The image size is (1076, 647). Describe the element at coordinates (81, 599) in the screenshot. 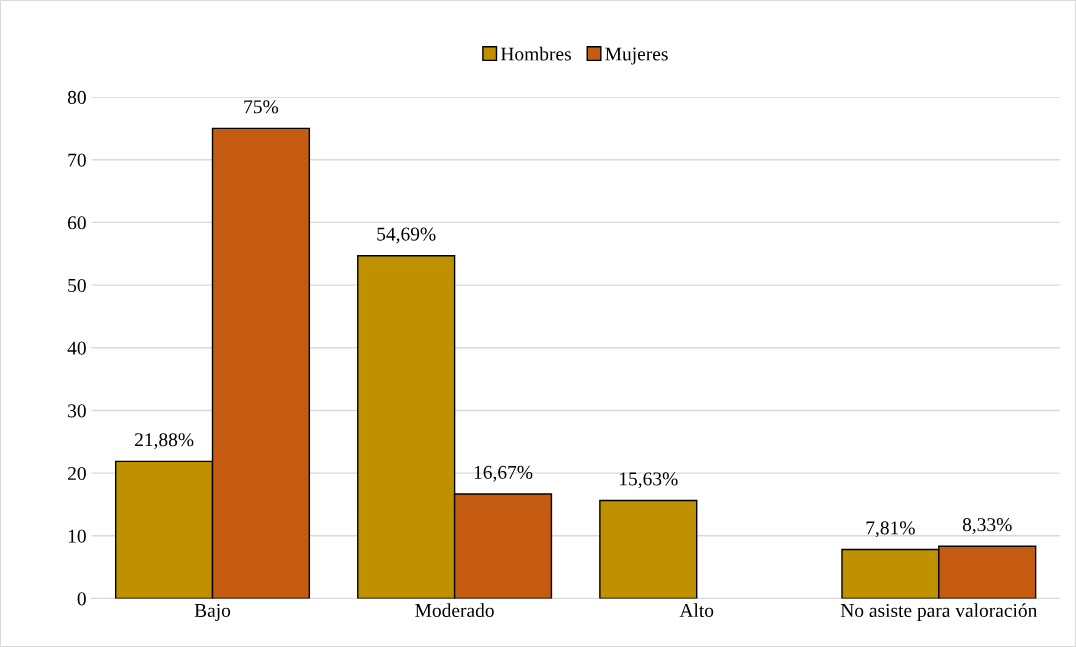

I see `y-tick-label: 0` at that location.